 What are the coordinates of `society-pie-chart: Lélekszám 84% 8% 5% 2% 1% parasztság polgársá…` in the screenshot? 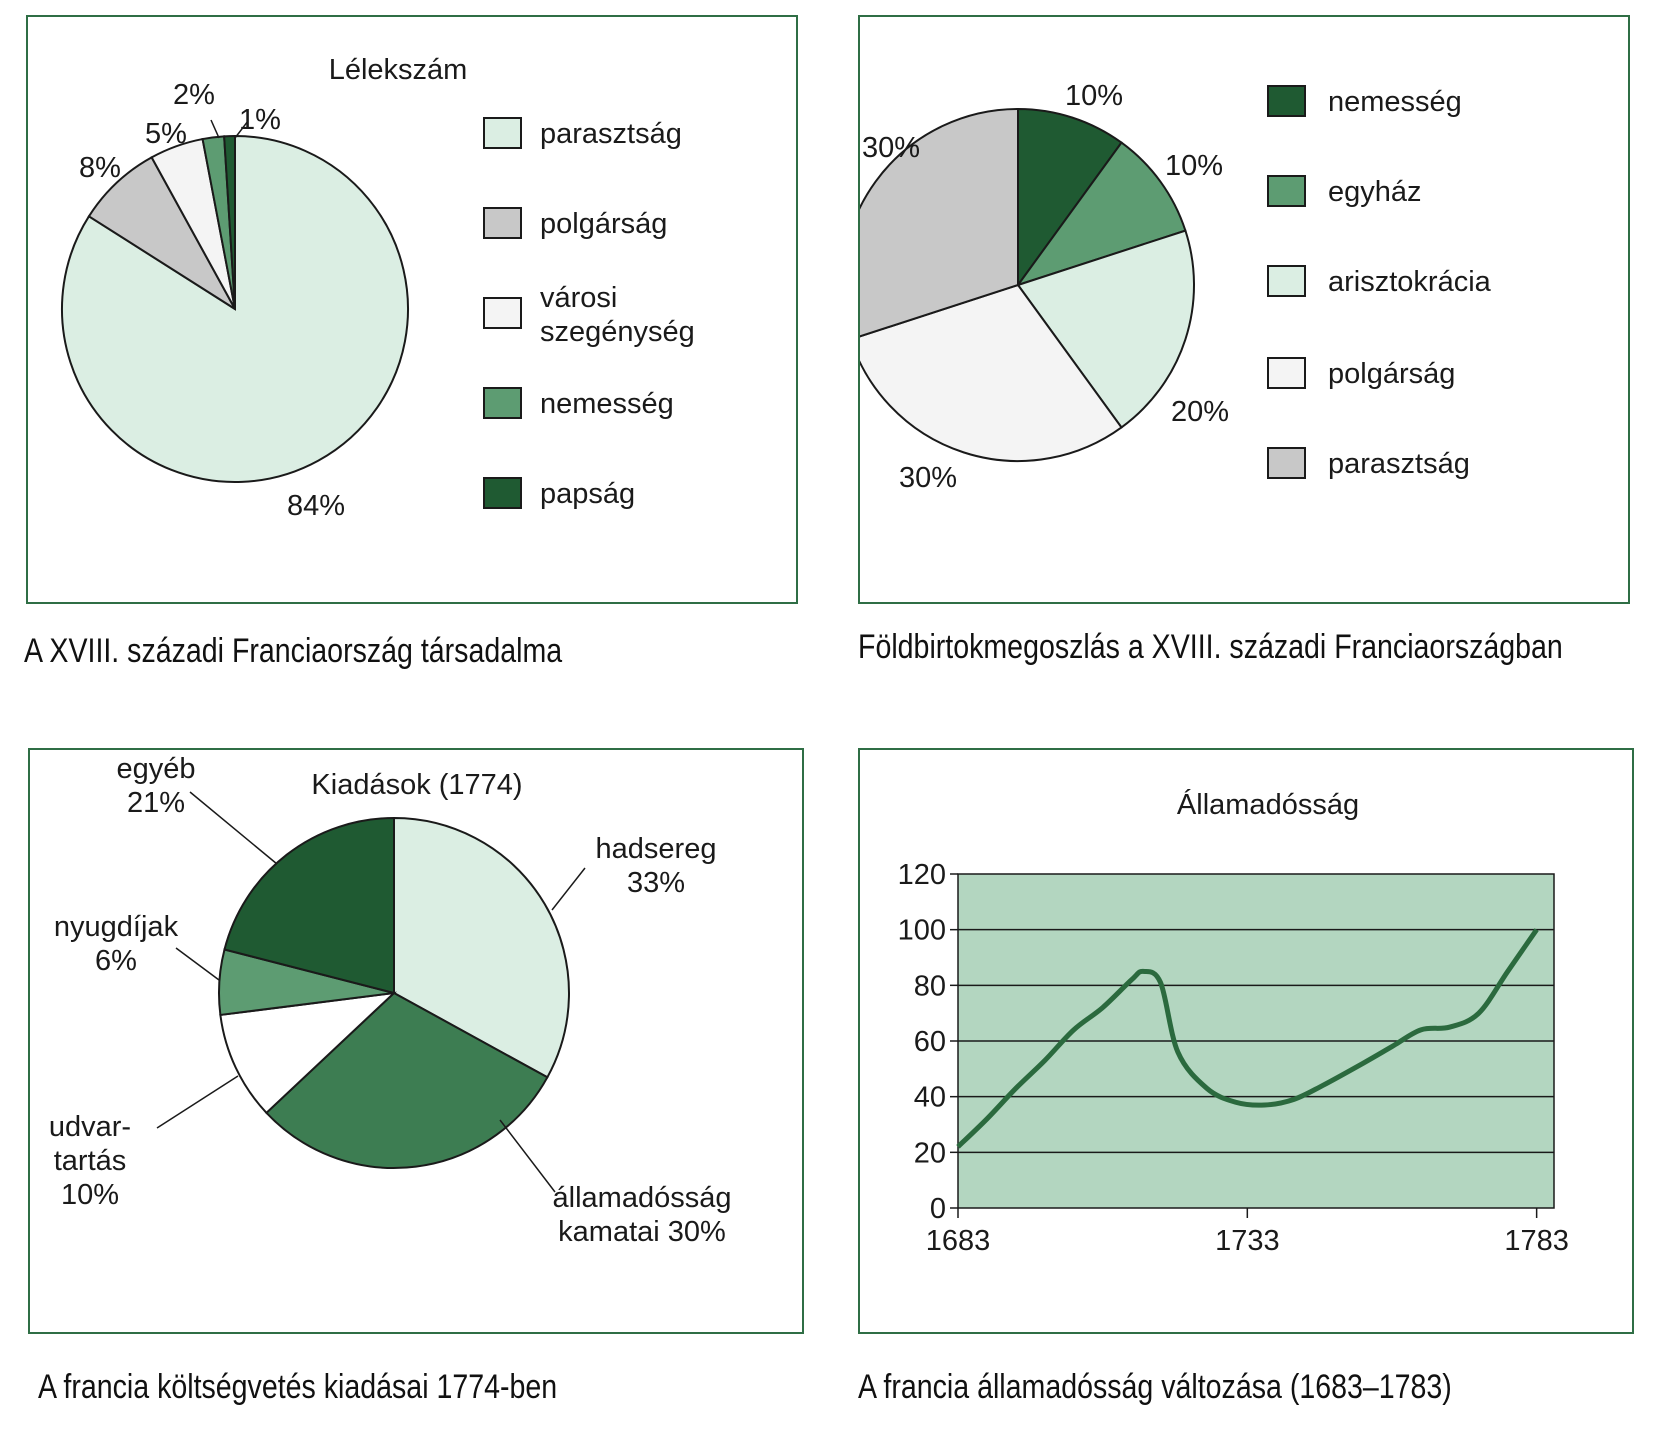 It's located at (378, 288).